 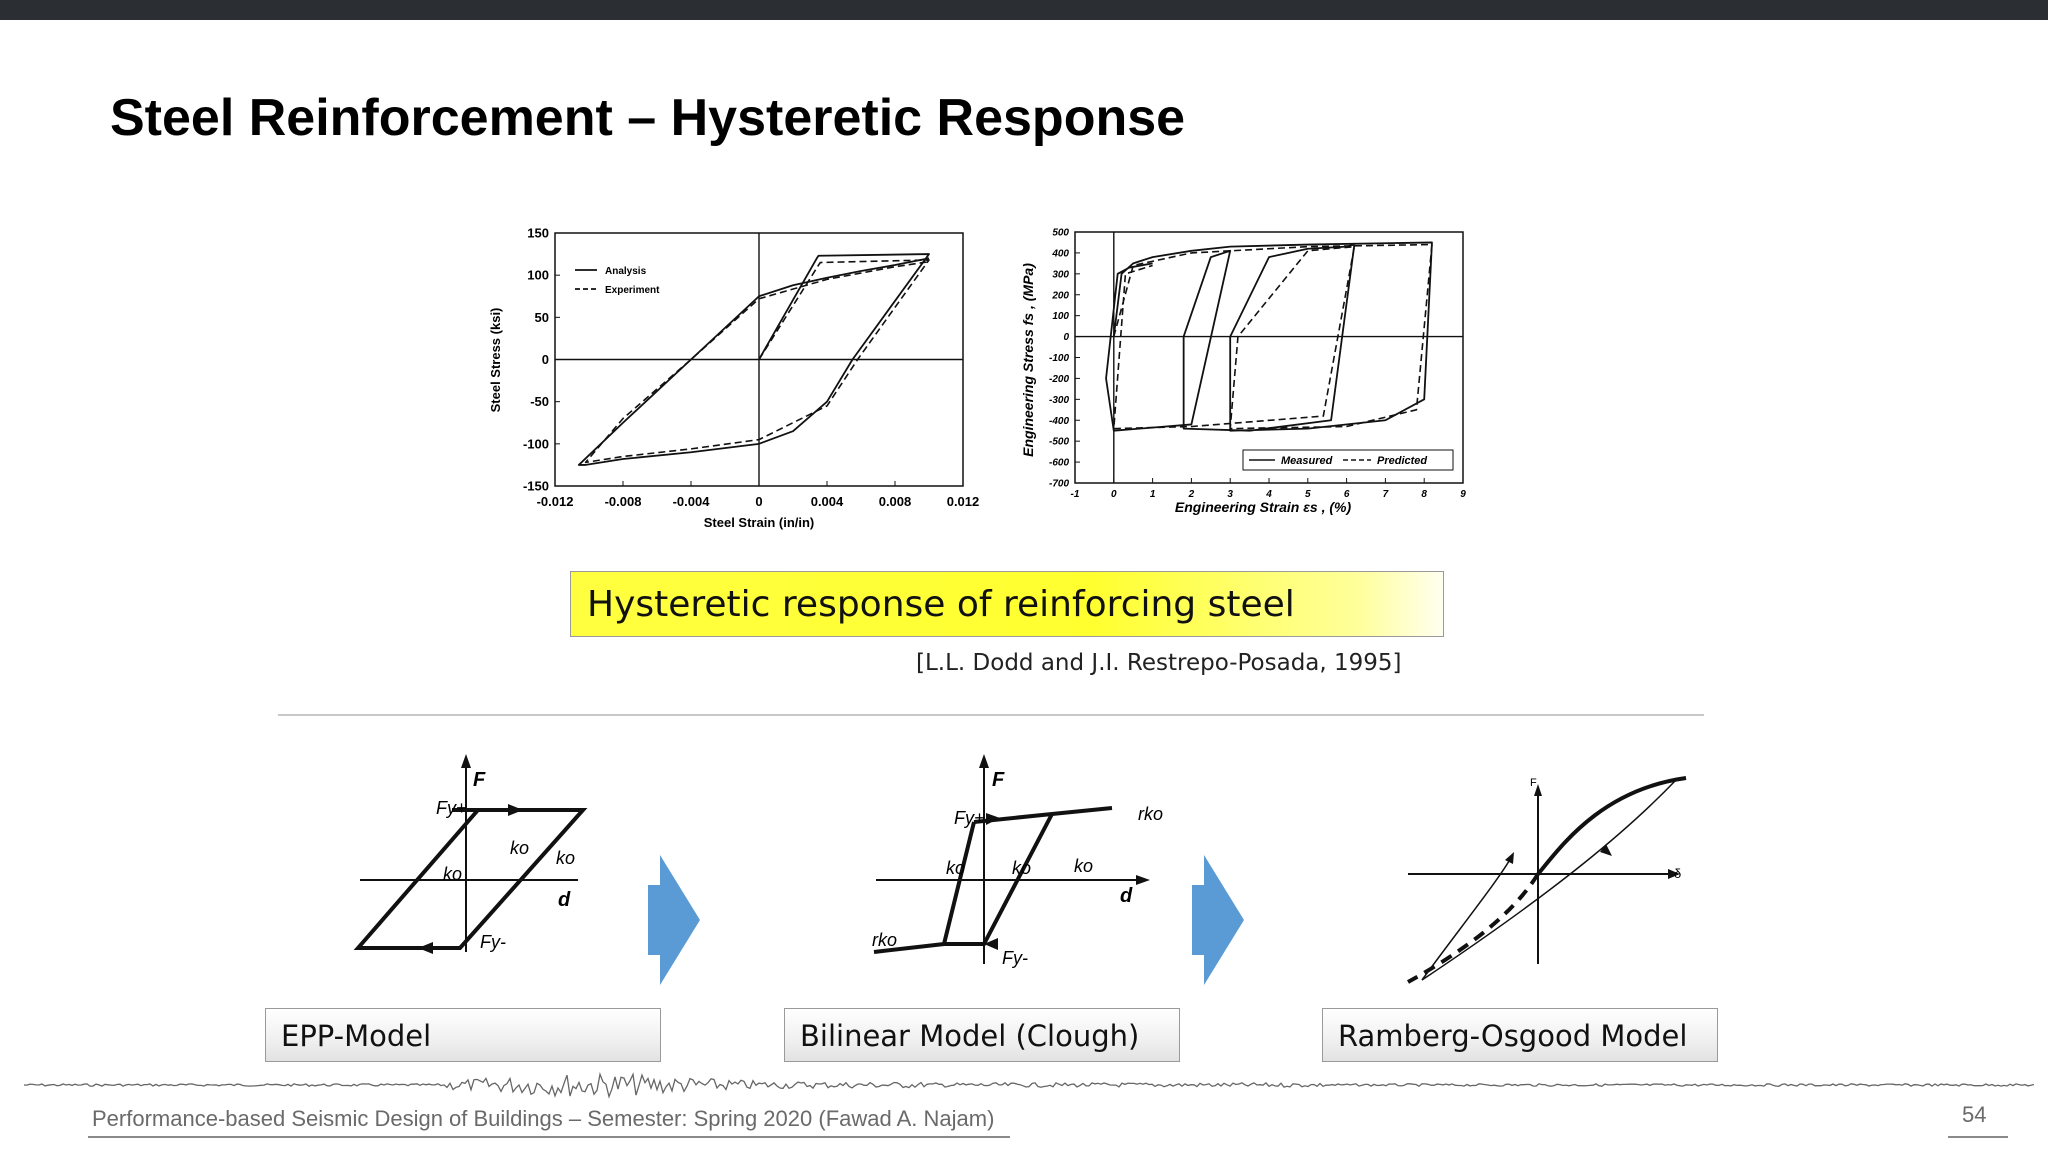 What do you see at coordinates (1153, 494) in the screenshot?
I see `x-tick-label: 1` at bounding box center [1153, 494].